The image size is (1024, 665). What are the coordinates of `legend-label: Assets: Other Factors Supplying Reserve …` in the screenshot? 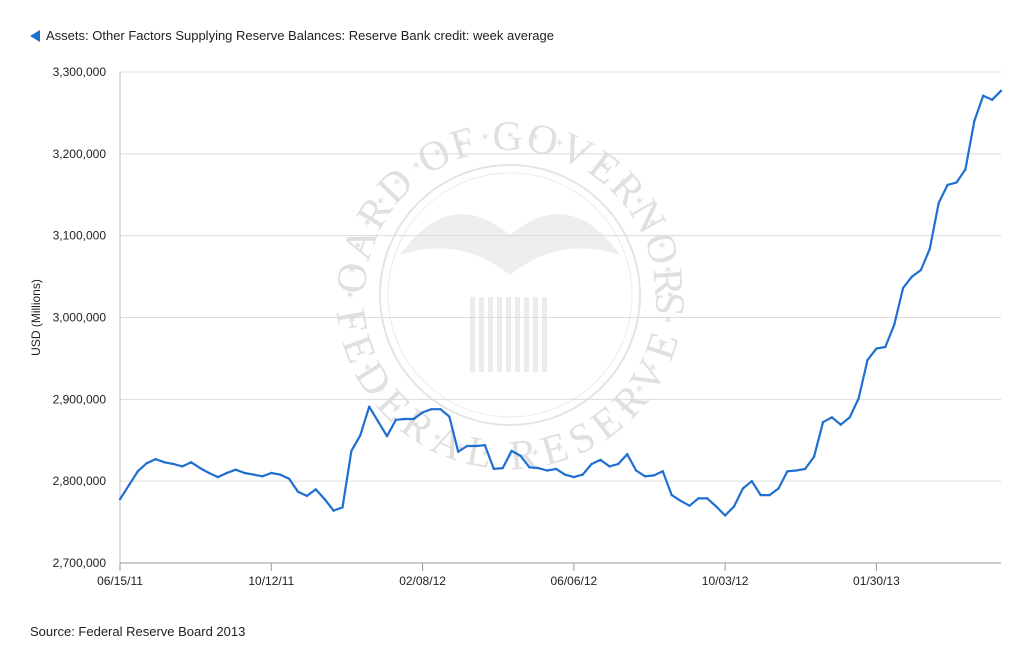 It's located at (300, 35).